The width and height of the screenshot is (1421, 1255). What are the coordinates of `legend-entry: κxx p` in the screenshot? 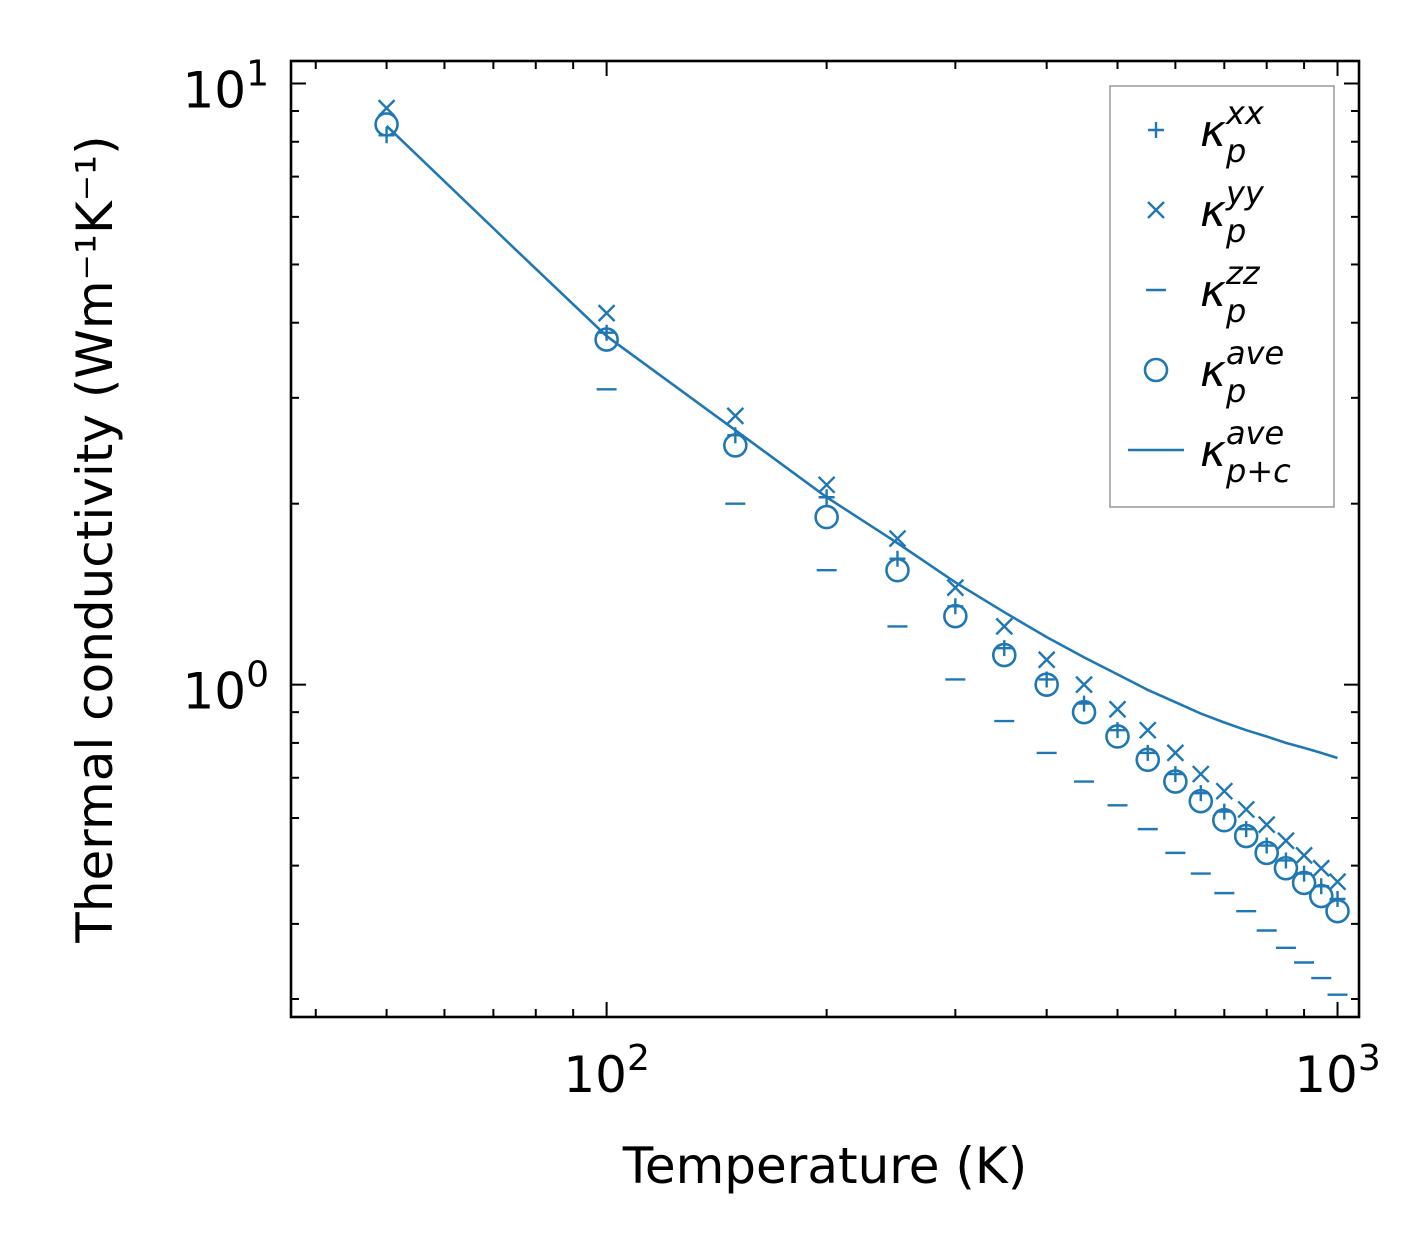 It's located at (1206, 132).